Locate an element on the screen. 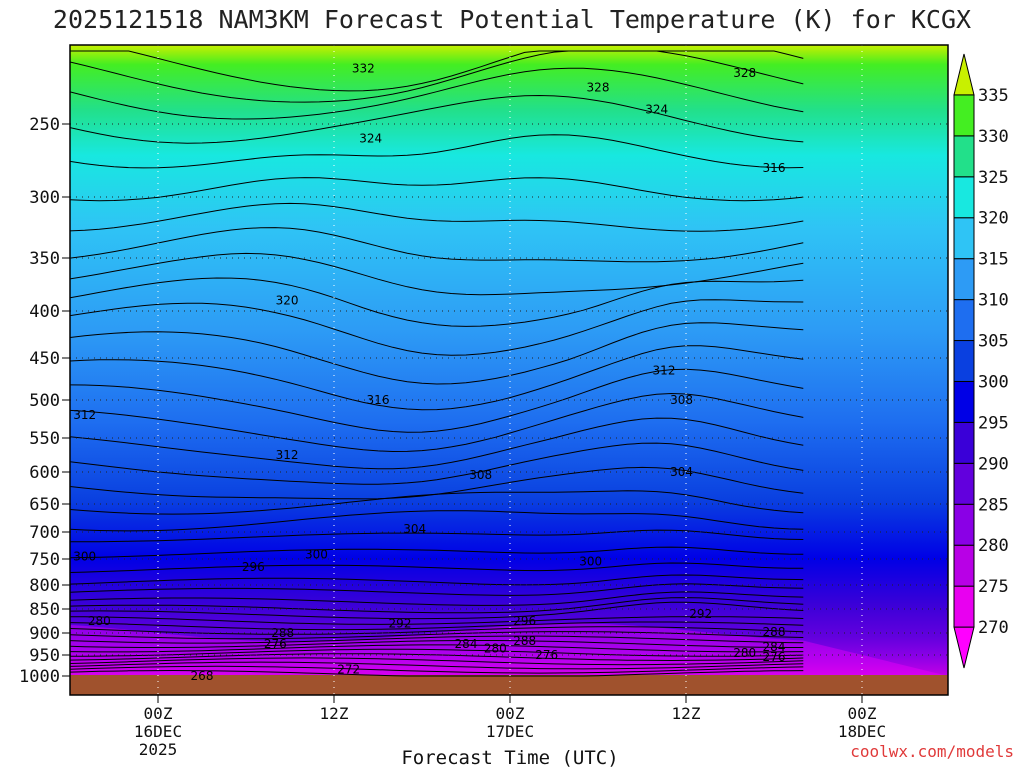 This screenshot has height=768, width=1024. colorbar-tick-label: 275 is located at coordinates (993, 587).